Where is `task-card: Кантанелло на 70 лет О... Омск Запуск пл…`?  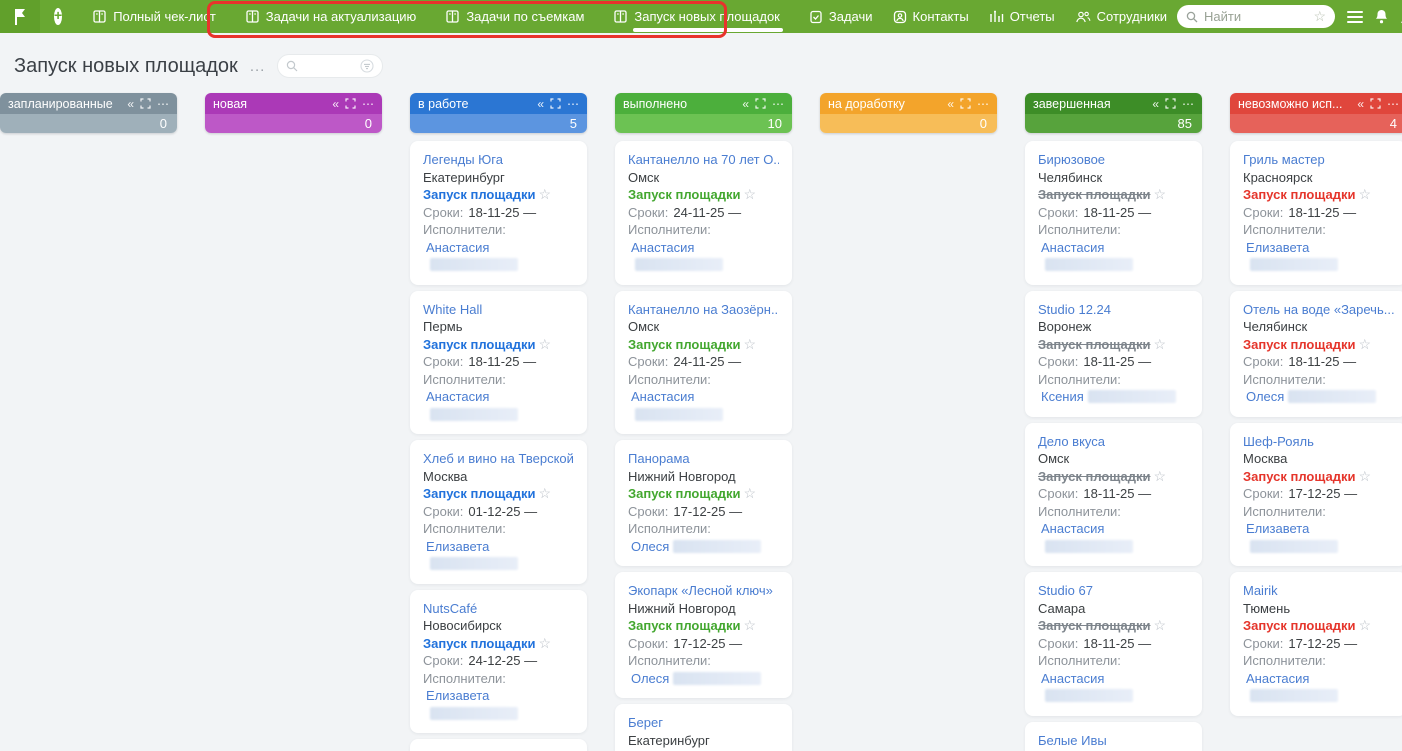
task-card: Кантанелло на 70 лет О... Омск Запуск пл… is located at coordinates (703, 213).